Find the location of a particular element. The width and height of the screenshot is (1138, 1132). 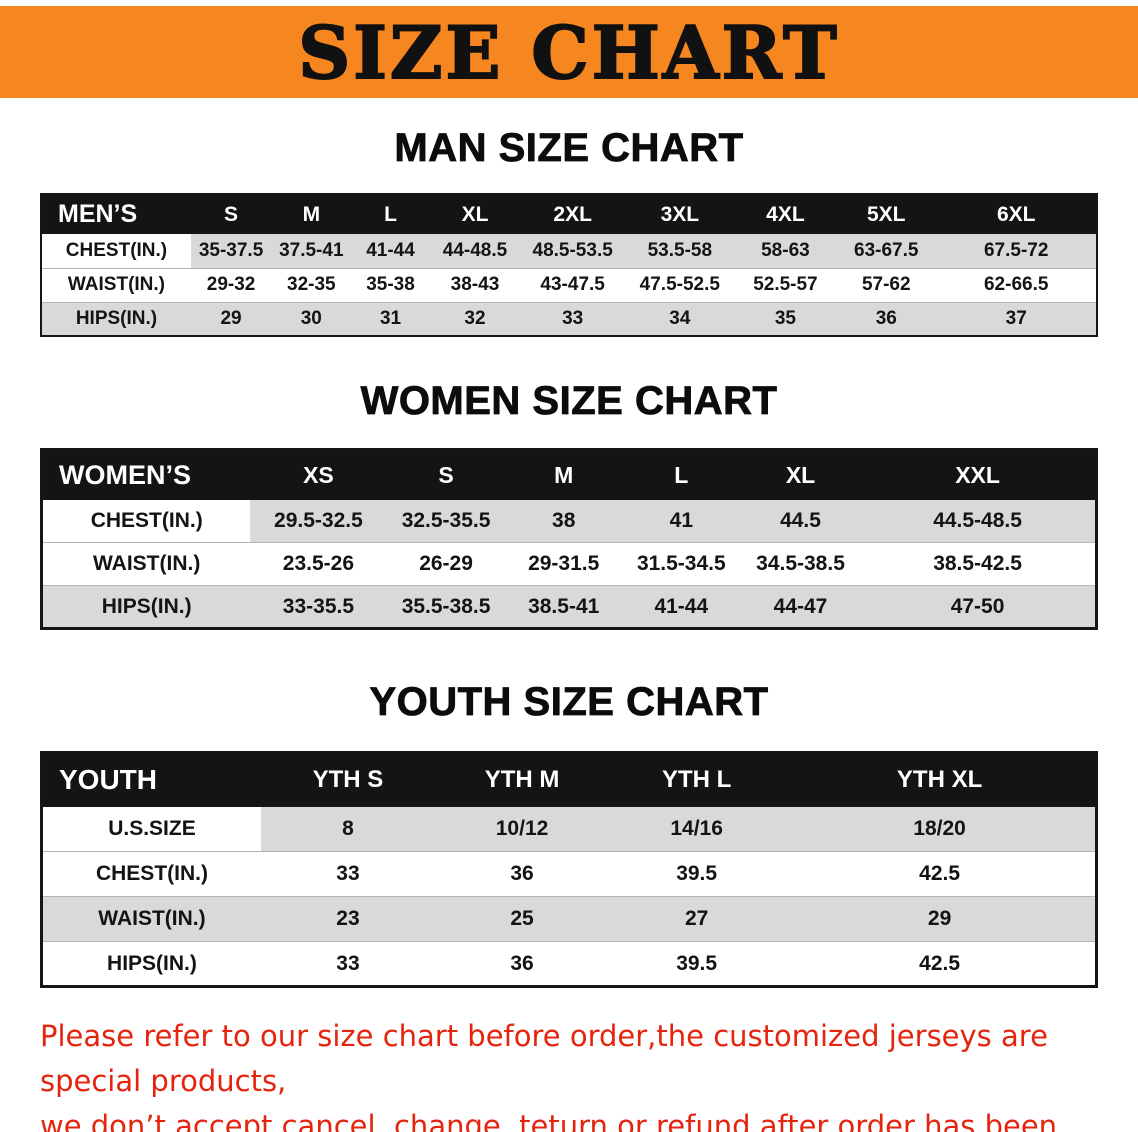

col-header: XXL is located at coordinates (978, 474).